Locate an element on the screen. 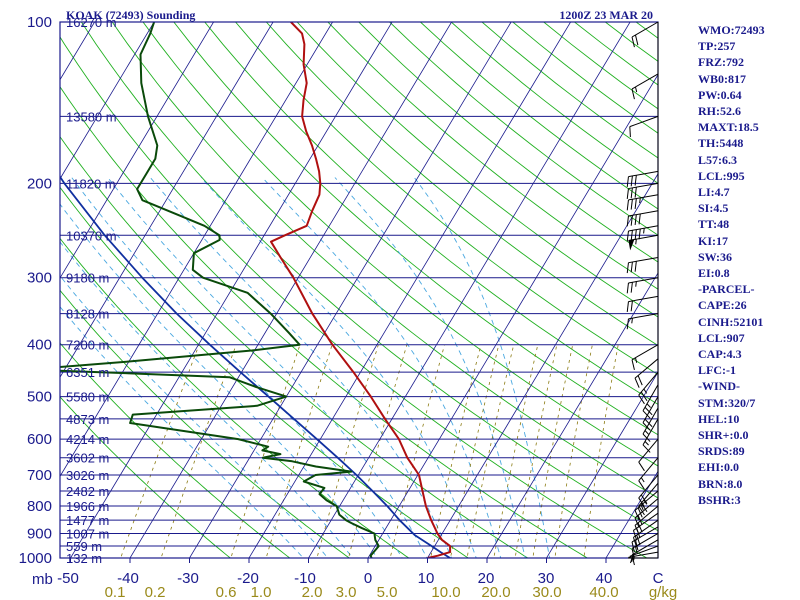 Image resolution: width=800 pixels, height=600 pixels. index-item: LCL:995 is located at coordinates (721, 175).